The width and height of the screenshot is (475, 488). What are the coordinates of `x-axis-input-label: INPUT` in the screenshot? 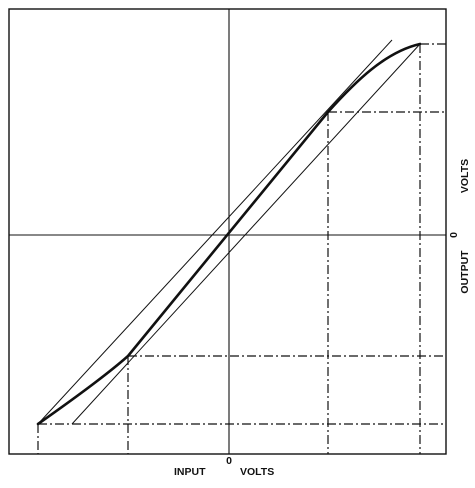 It's located at (190, 472).